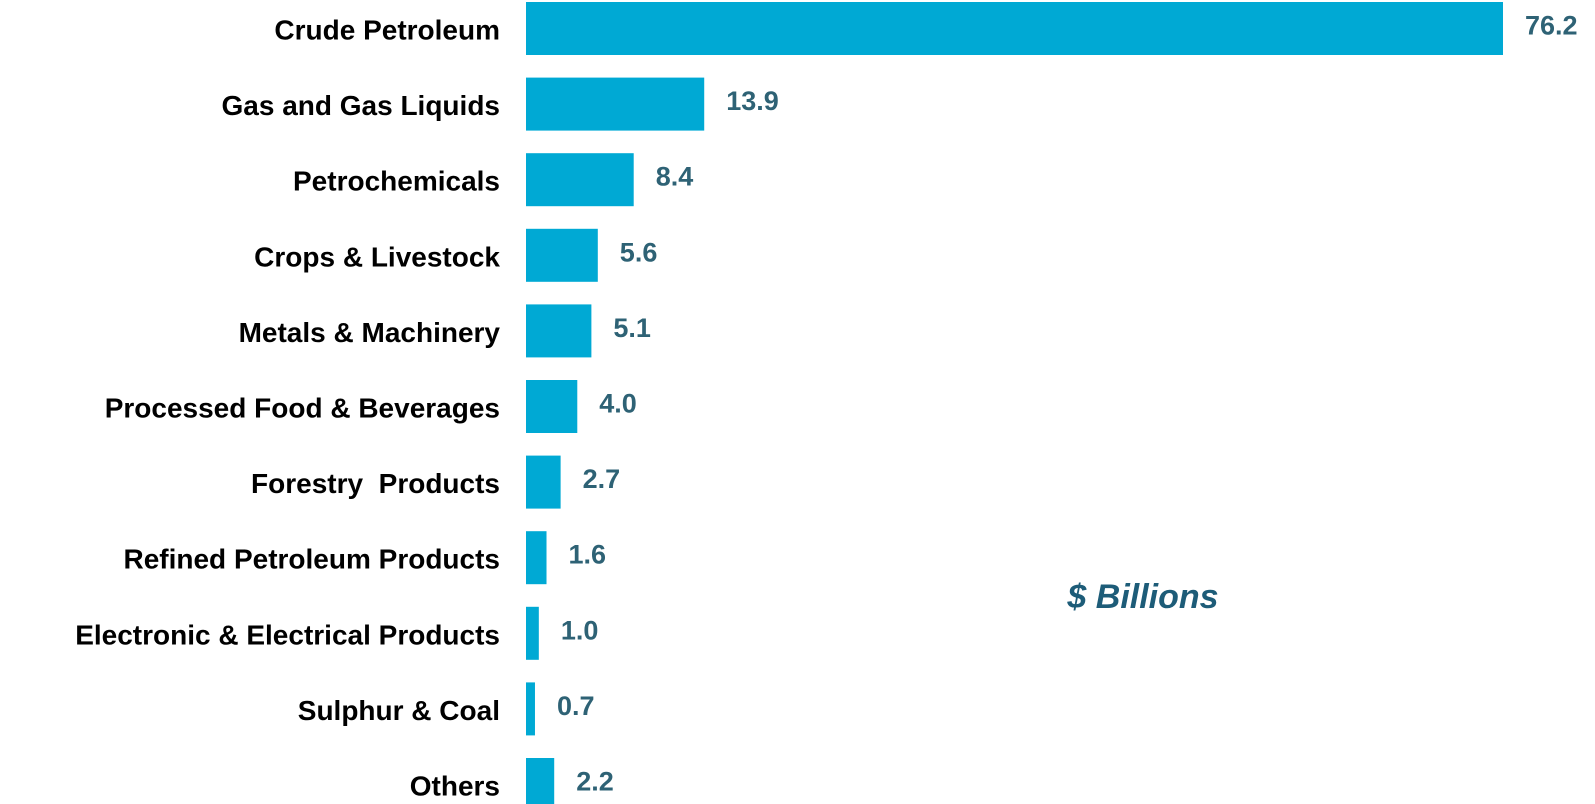 This screenshot has width=1595, height=804. I want to click on value-label: 76.2, so click(1551, 26).